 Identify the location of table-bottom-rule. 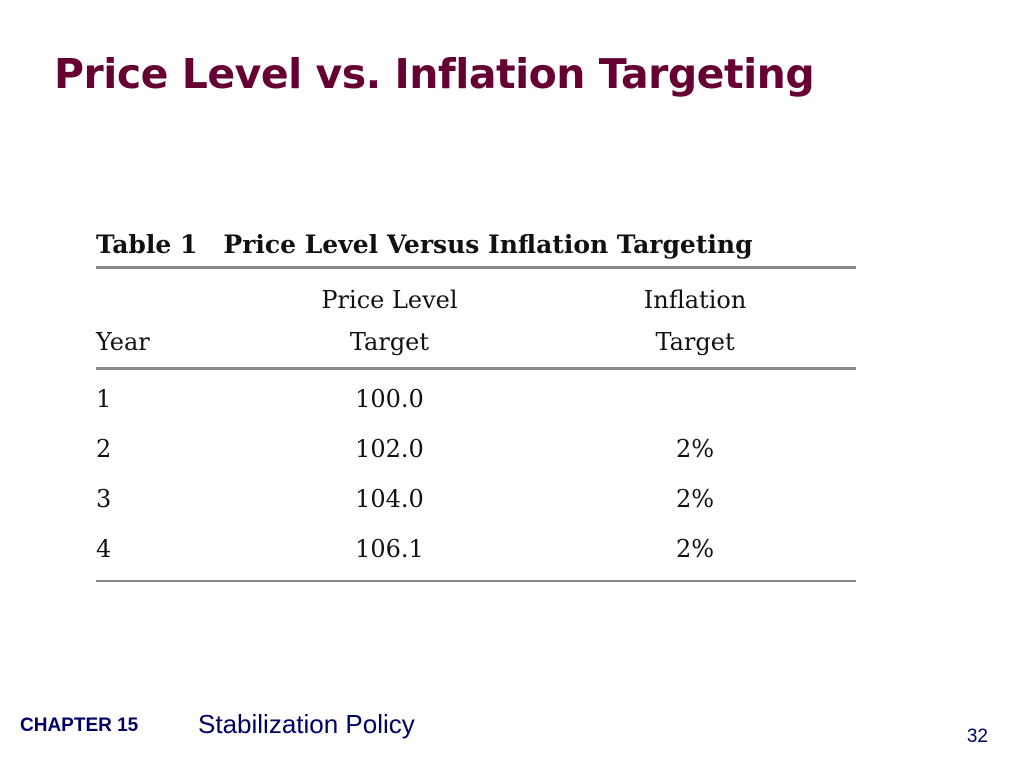
(476, 581).